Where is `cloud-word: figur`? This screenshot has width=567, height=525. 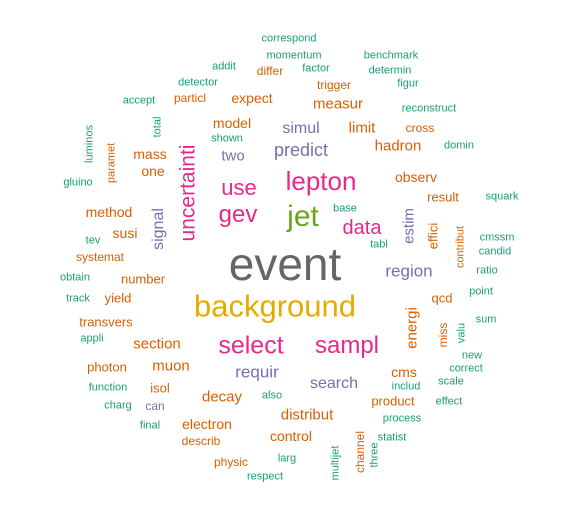
cloud-word: figur is located at coordinates (408, 83).